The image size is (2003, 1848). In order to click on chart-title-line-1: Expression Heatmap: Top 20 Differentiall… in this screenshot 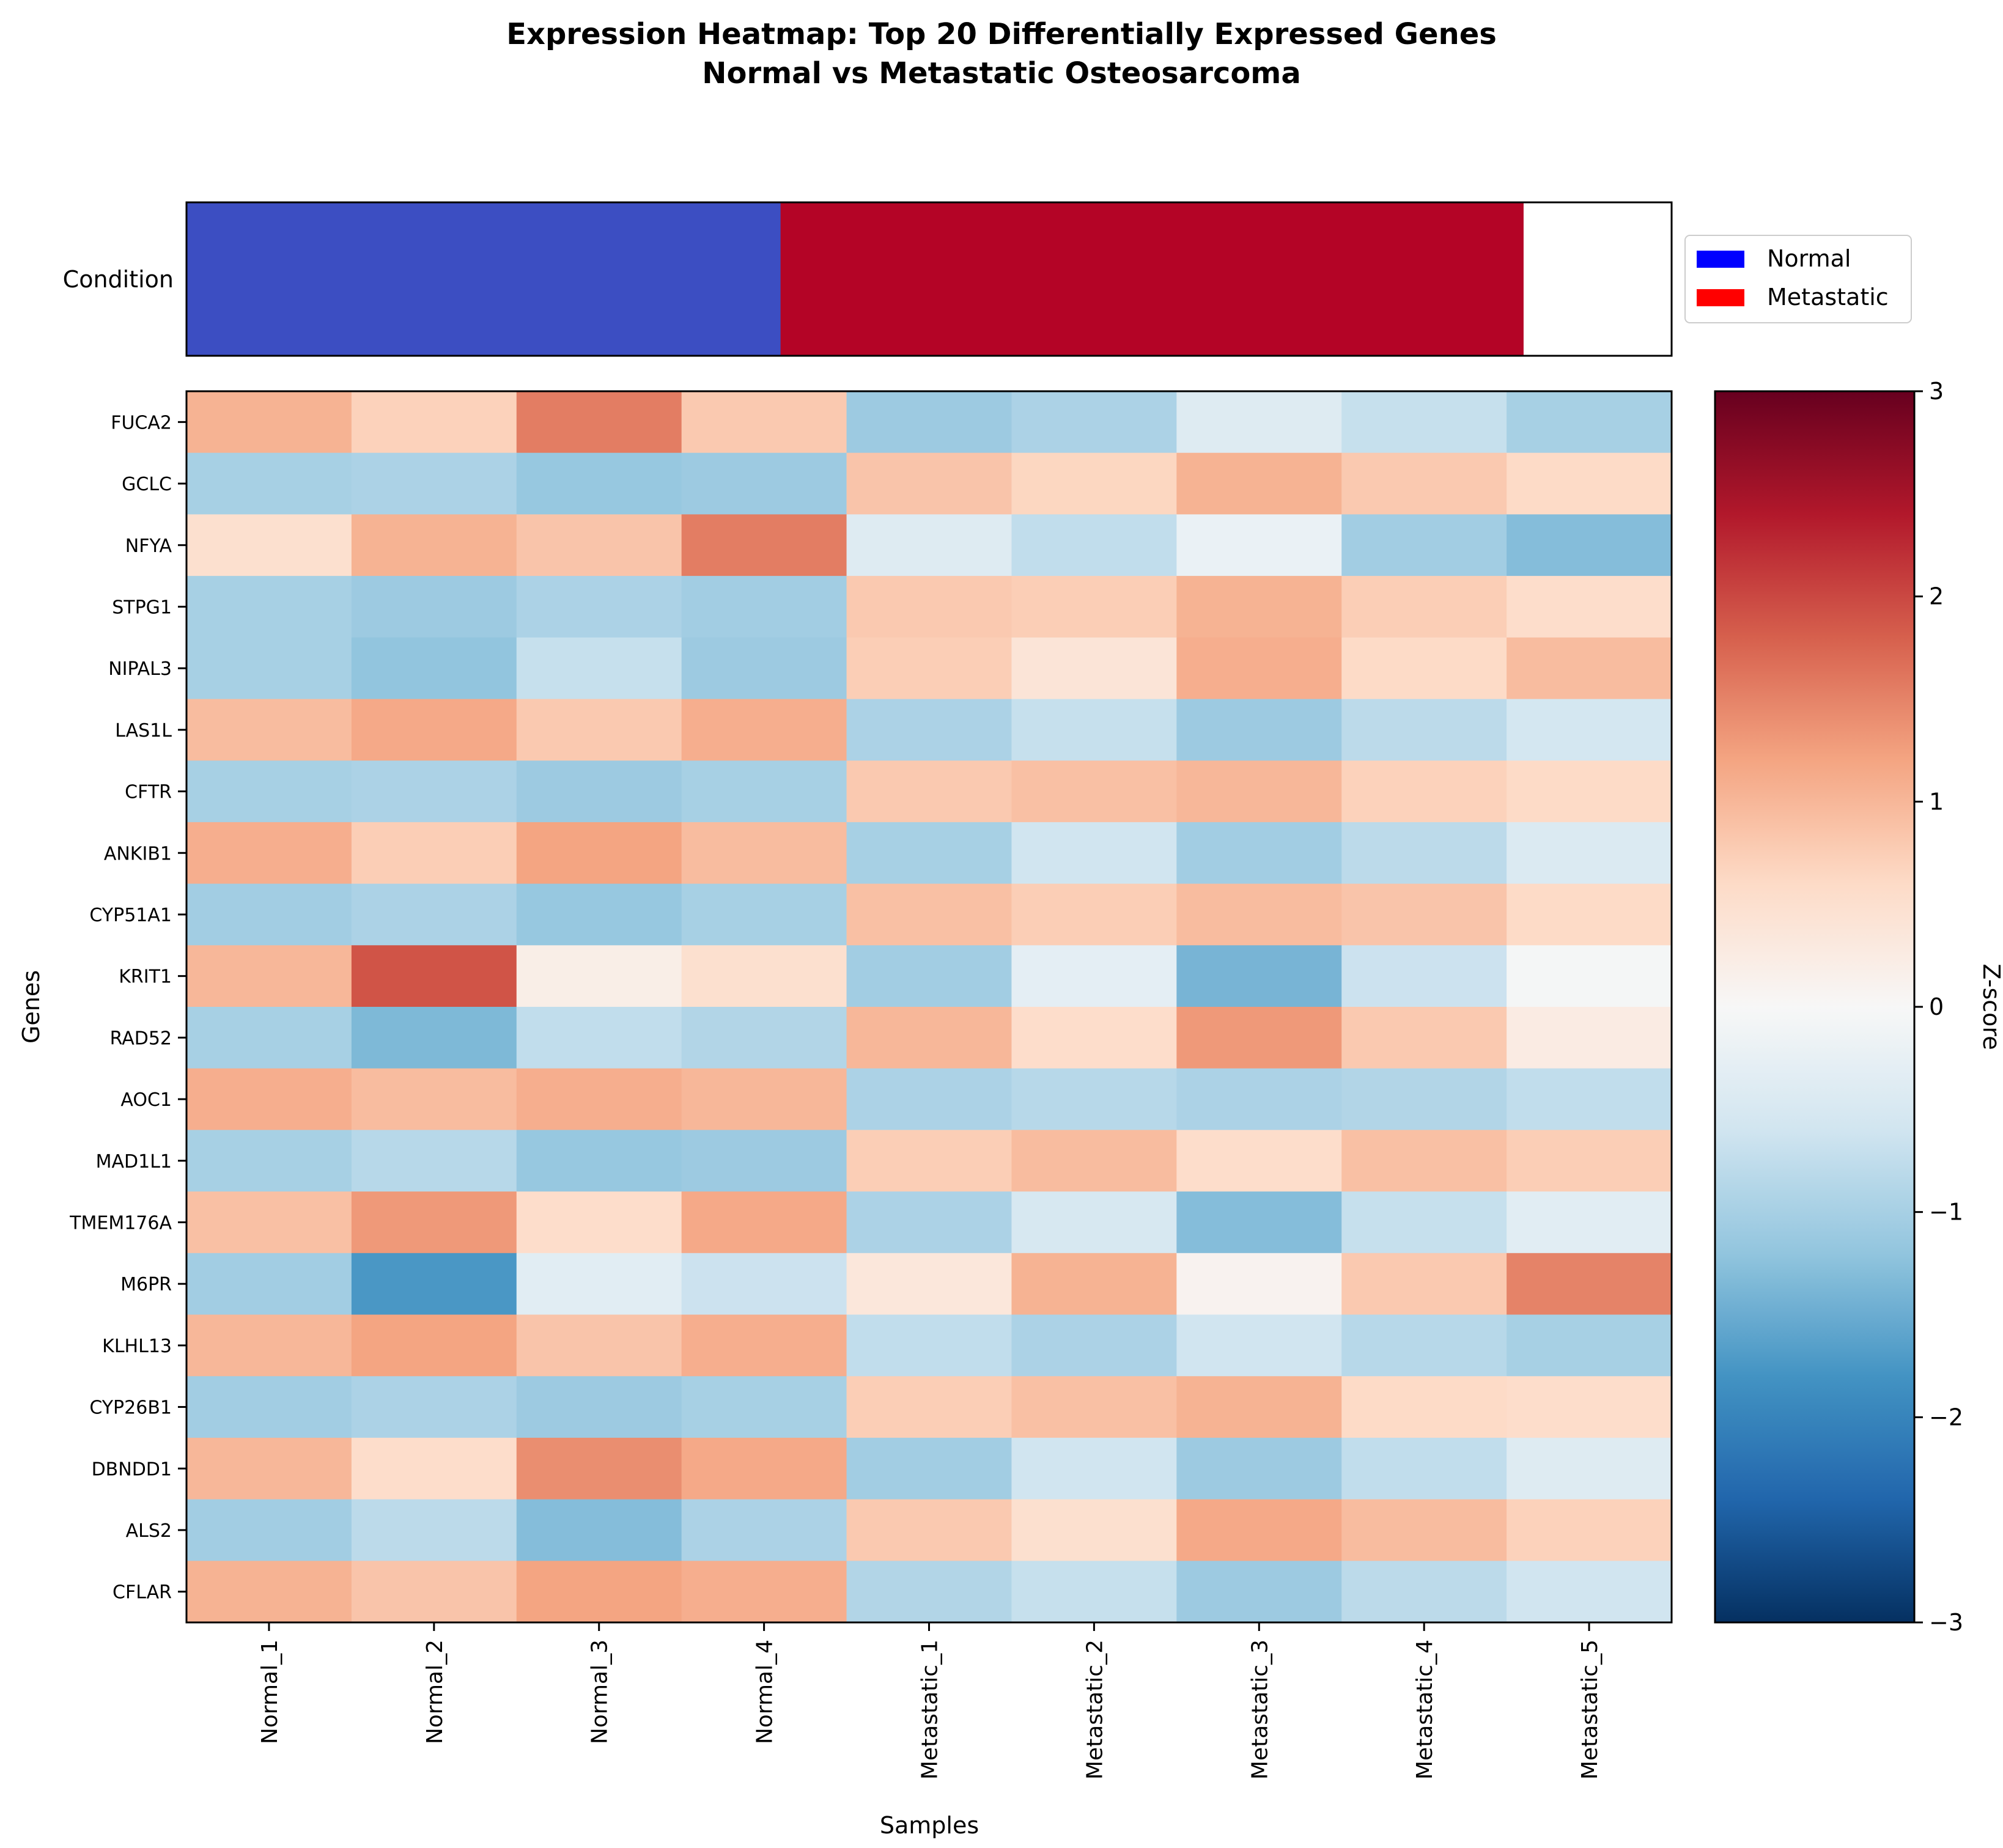, I will do `click(1002, 34)`.